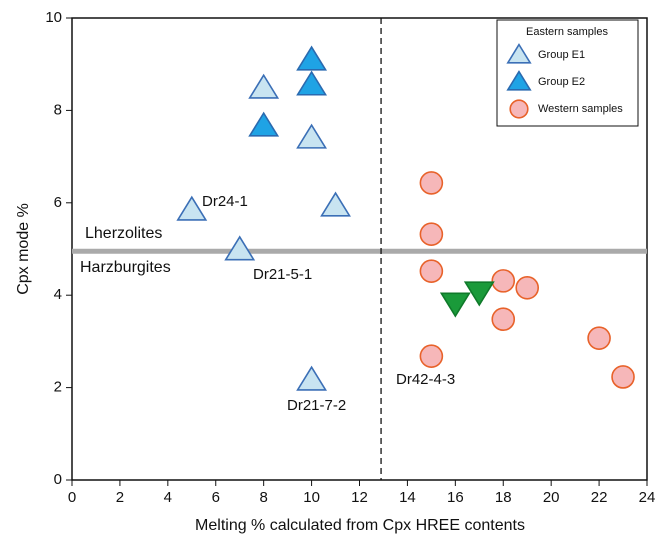  I want to click on y-tick-label: 8, so click(58, 109).